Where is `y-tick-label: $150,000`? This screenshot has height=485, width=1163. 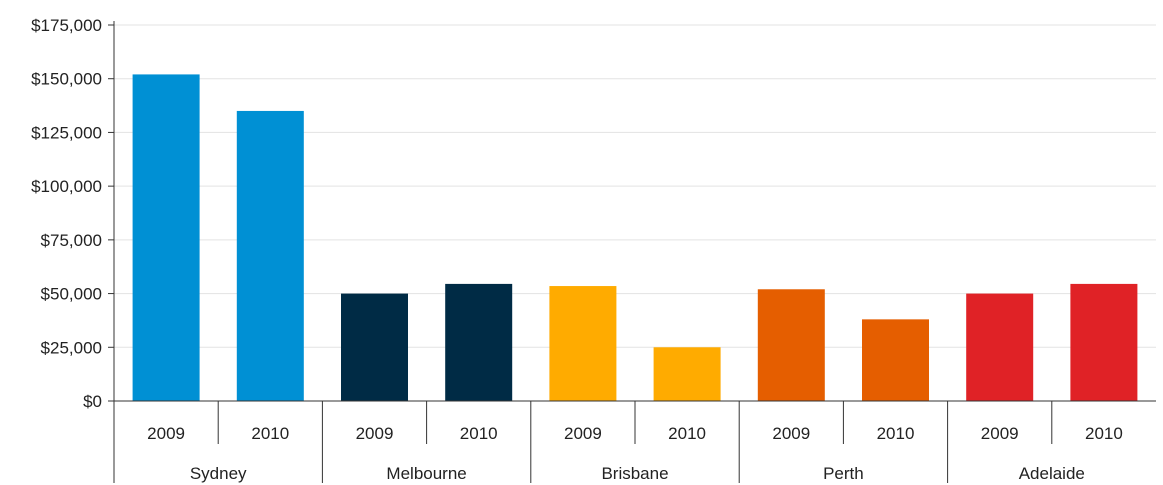
y-tick-label: $150,000 is located at coordinates (66, 79).